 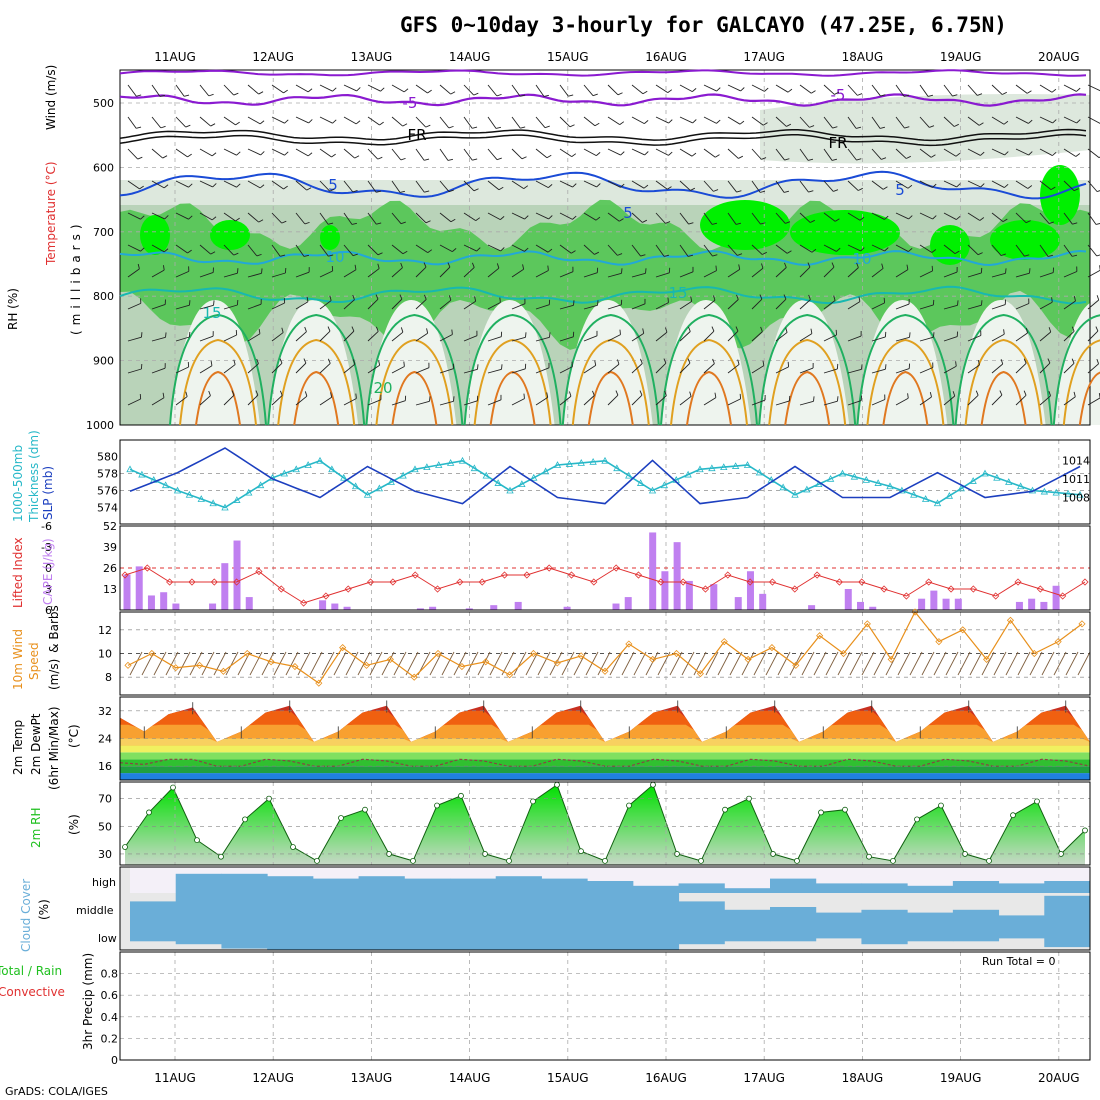 I want to click on cloud-mid-bar, so click(x=564, y=907).